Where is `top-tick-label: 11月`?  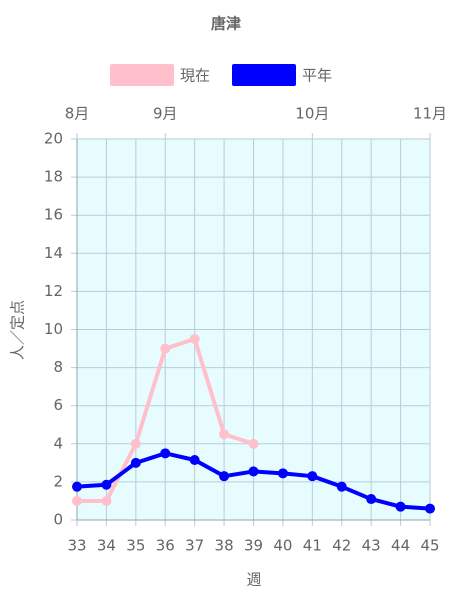 top-tick-label: 11月 is located at coordinates (430, 114).